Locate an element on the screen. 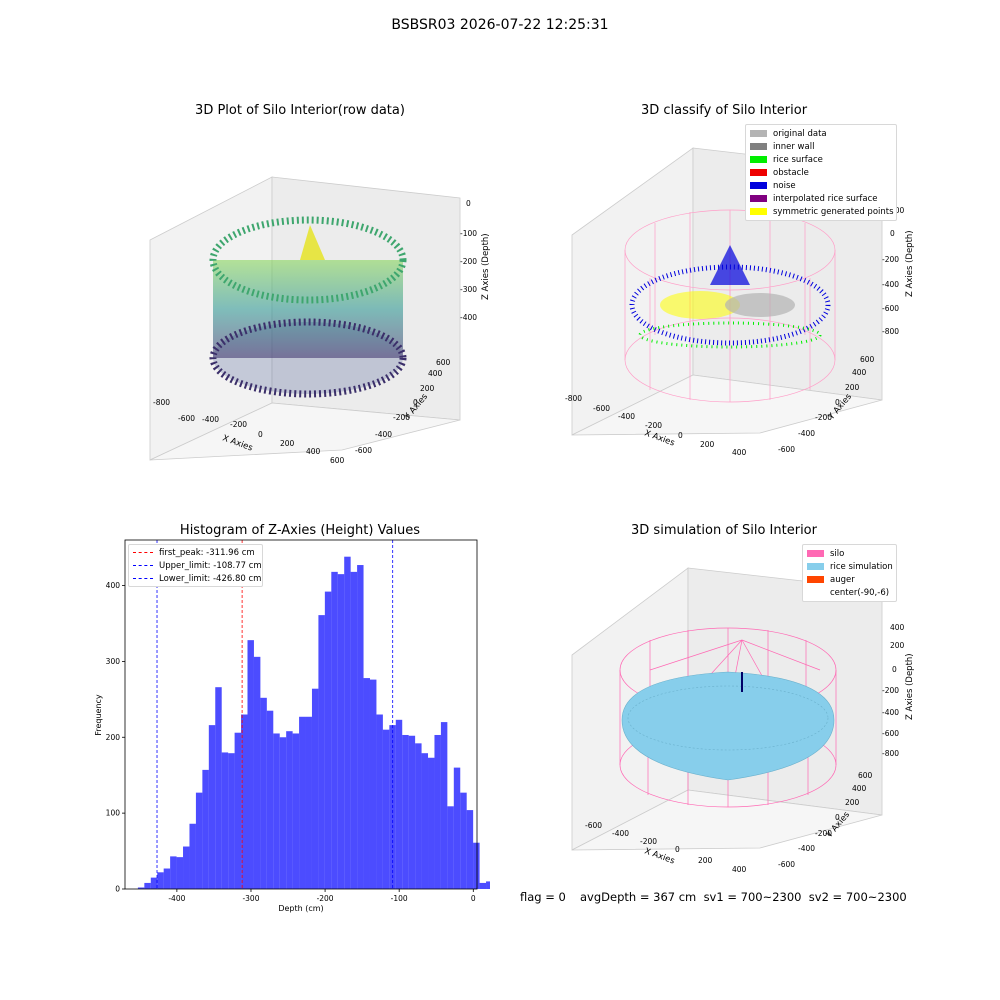 The height and width of the screenshot is (1000, 1000). classify-xtick: 400 is located at coordinates (739, 452).